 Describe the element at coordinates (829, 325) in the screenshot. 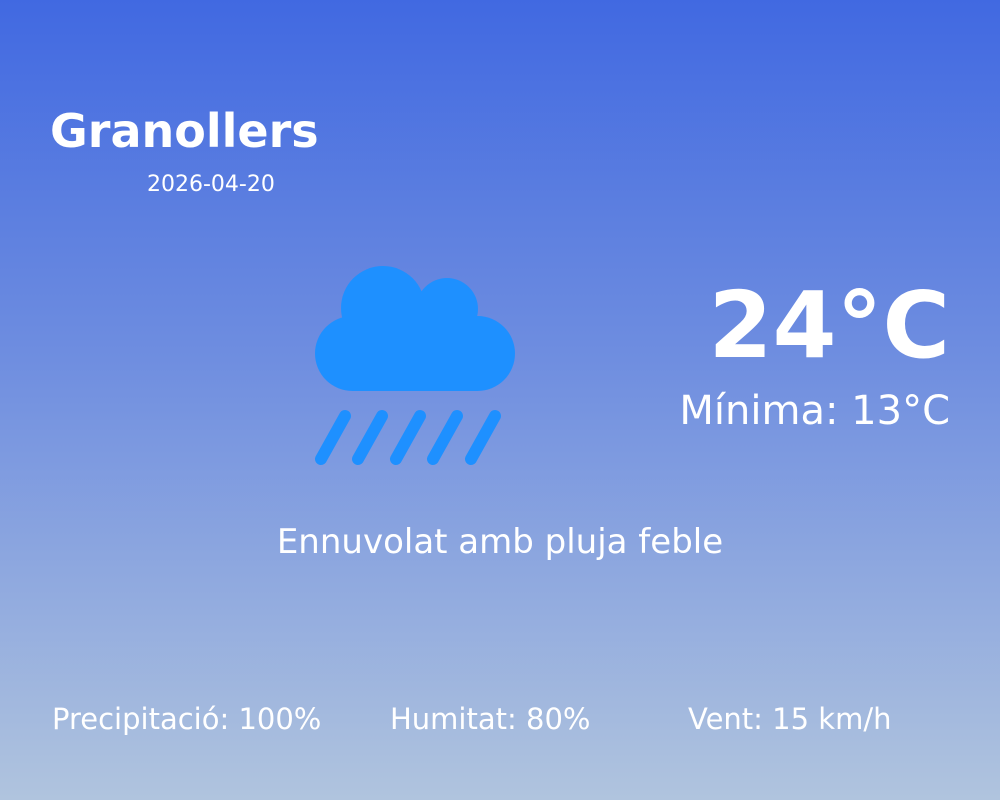

I see `current-temperature: 24°C` at that location.